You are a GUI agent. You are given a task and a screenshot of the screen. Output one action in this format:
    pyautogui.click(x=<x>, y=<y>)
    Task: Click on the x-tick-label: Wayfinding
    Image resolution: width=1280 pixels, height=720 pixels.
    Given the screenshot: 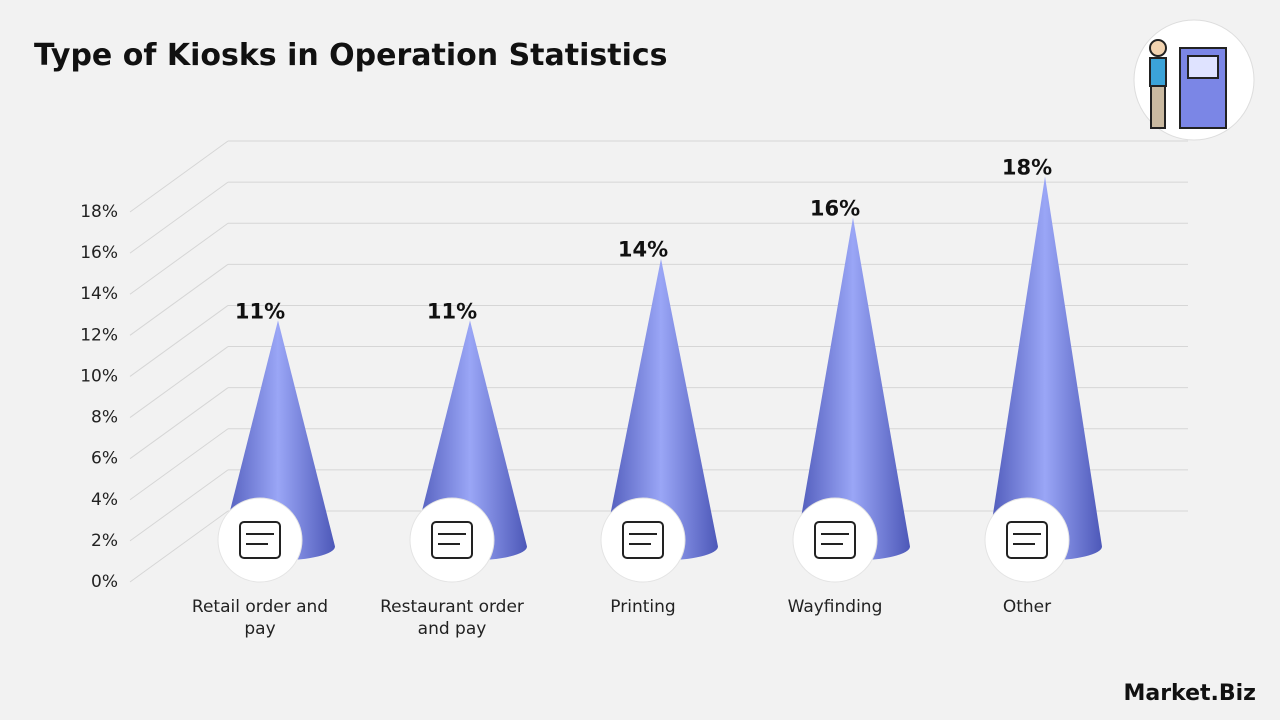 What is the action you would take?
    pyautogui.click(x=835, y=607)
    